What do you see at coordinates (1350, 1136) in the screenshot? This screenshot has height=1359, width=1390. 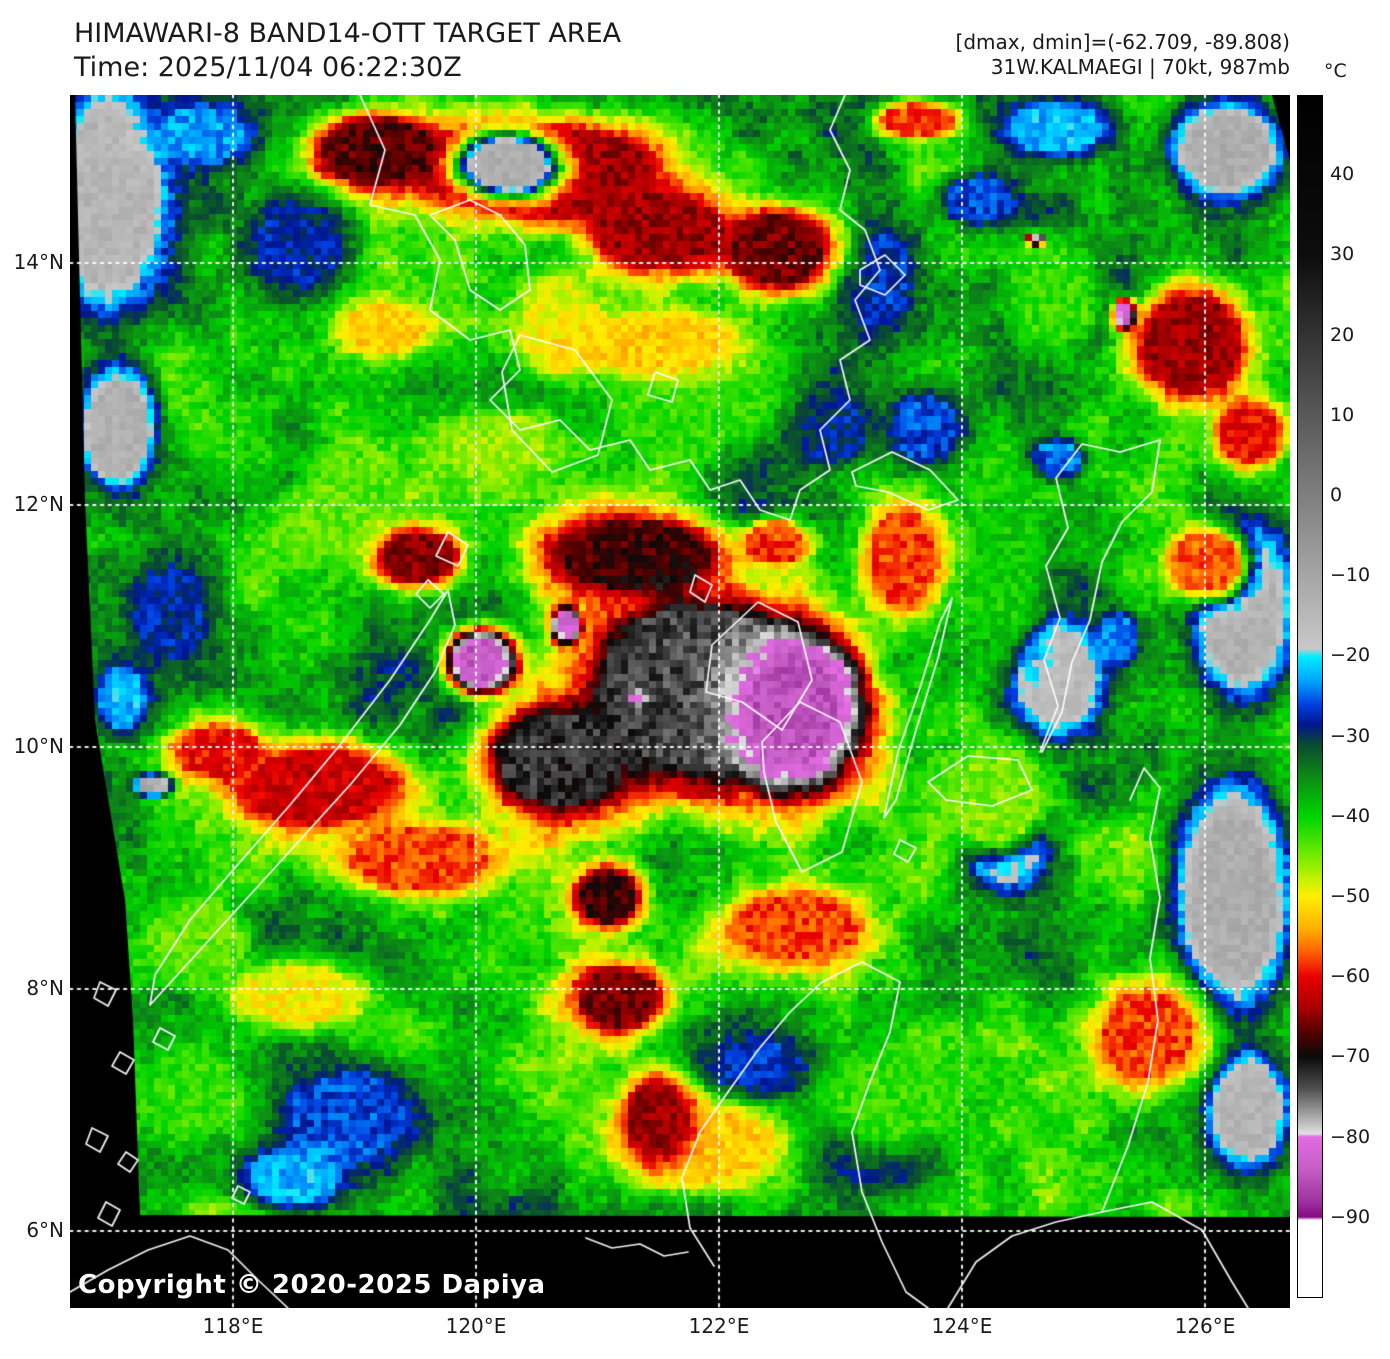 I see `colorbar-tick-label: −80` at bounding box center [1350, 1136].